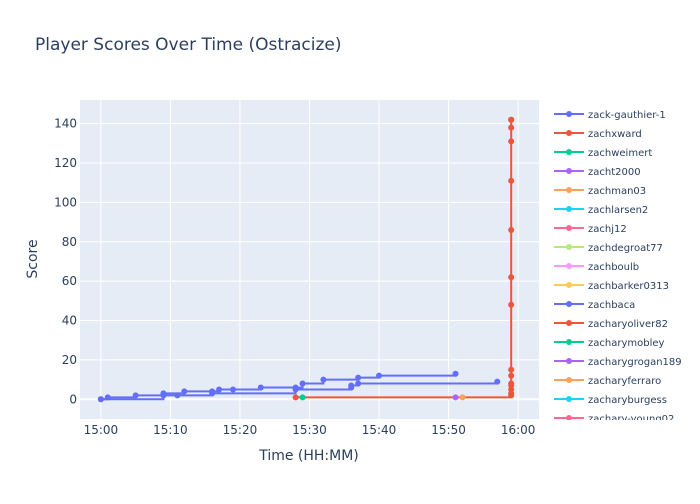 The width and height of the screenshot is (700, 504). Describe the element at coordinates (101, 430) in the screenshot. I see `x-tick-label: 15:00` at that location.